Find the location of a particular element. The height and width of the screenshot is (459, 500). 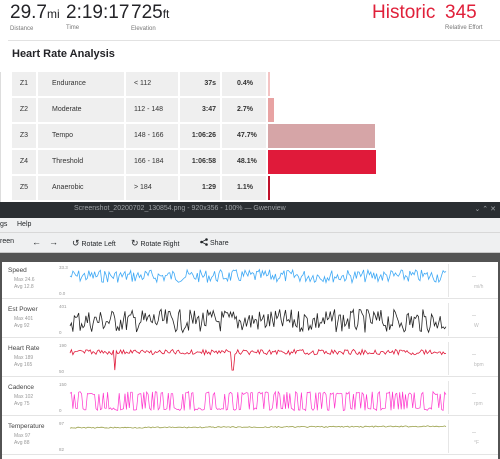

back-button: ← is located at coordinates (36, 242).